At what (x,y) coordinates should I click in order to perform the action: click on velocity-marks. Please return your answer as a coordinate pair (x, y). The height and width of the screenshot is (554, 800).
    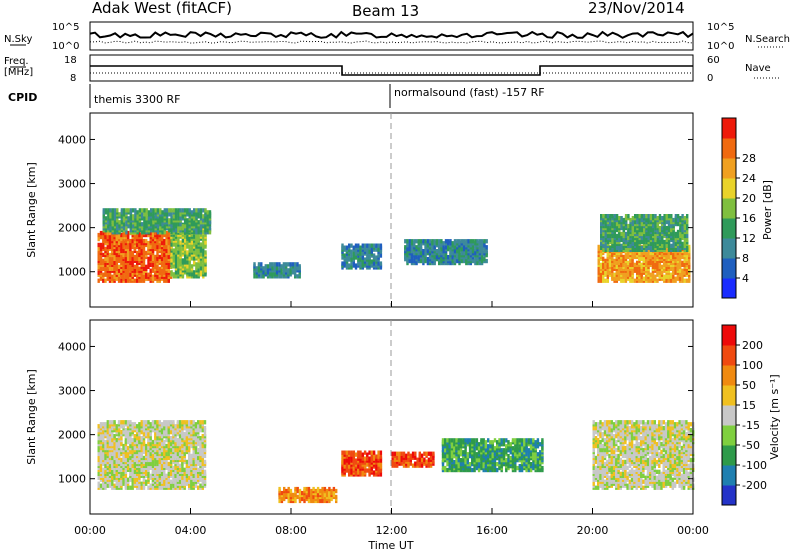
    Looking at the image, I should click on (396, 462).